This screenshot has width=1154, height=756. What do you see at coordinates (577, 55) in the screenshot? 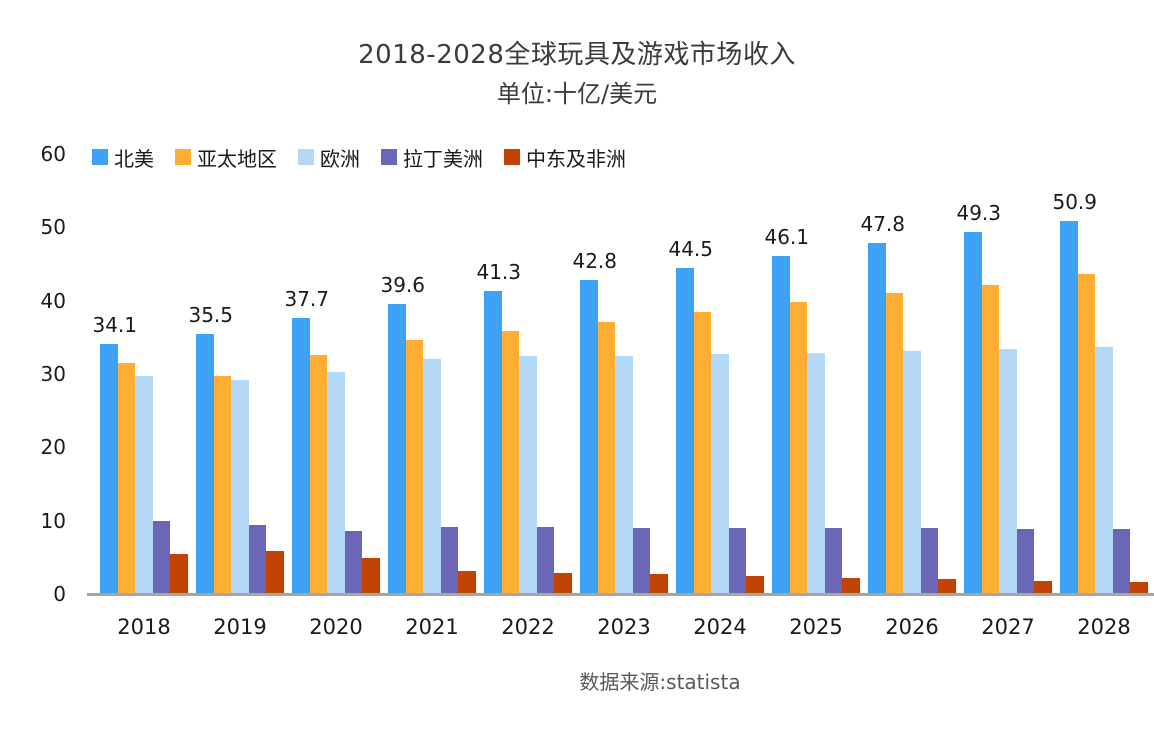
I see `chart-title: 2018-2028全球玩具及游戏市场收入` at bounding box center [577, 55].